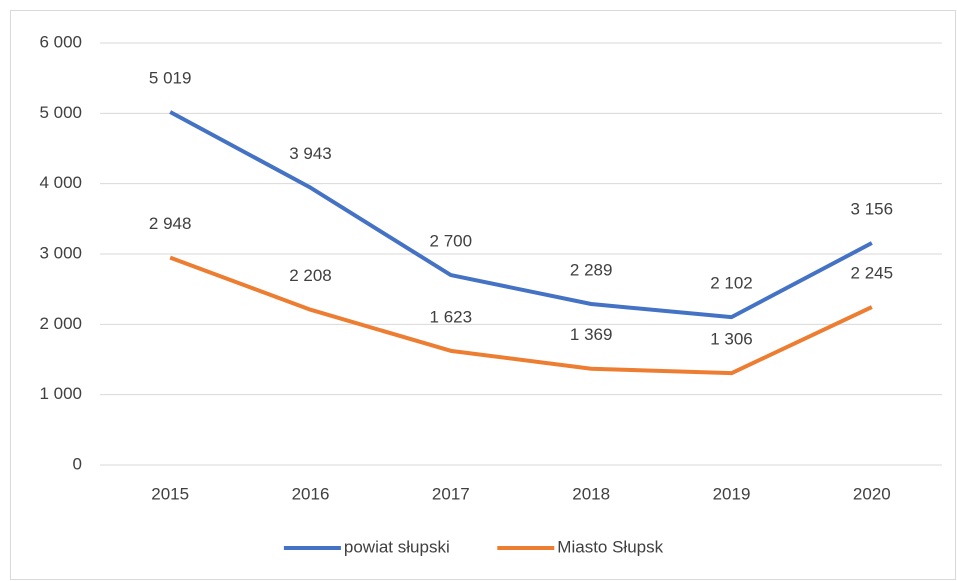 This screenshot has width=957, height=581. What do you see at coordinates (60, 323) in the screenshot?
I see `y-tick-label: 2 000` at bounding box center [60, 323].